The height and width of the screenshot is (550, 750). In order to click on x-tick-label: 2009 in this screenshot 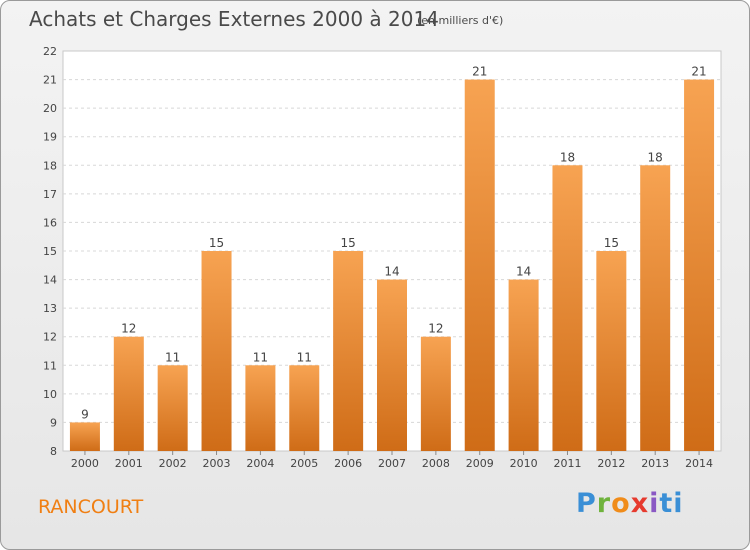, I will do `click(480, 463)`.